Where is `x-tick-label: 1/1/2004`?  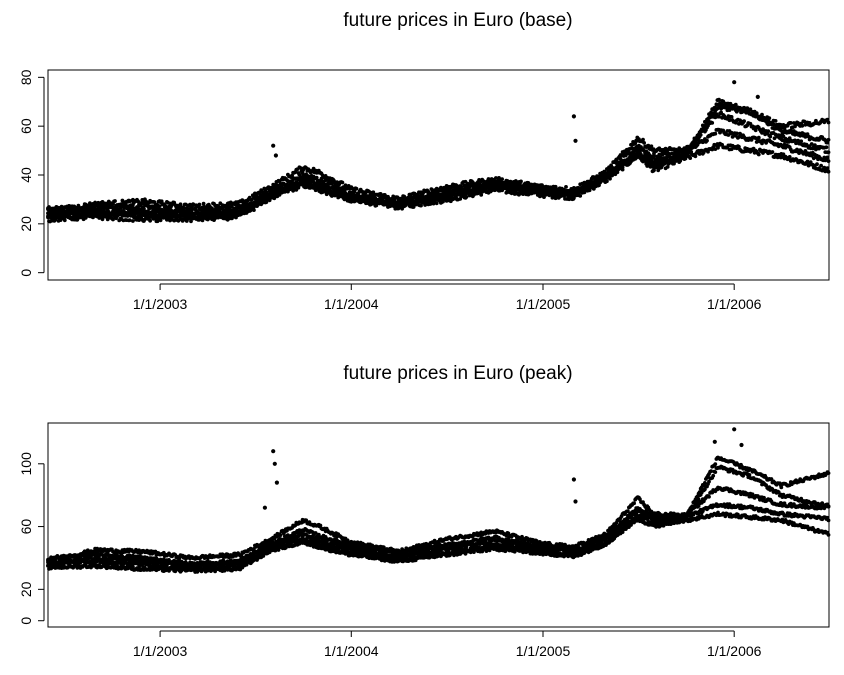 x-tick-label: 1/1/2004 is located at coordinates (351, 304).